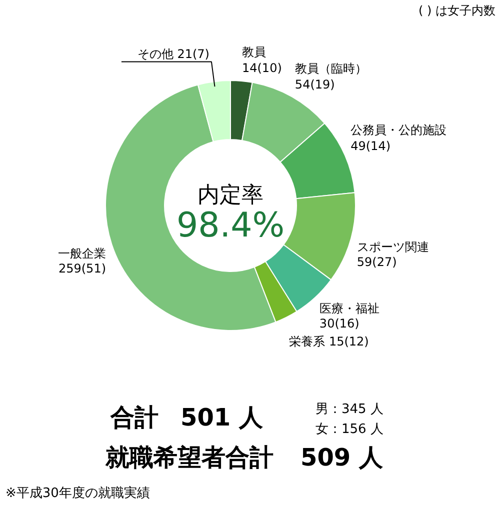 Image resolution: width=500 pixels, height=505 pixels. I want to click on slice-label: 一般企業, so click(82, 253).